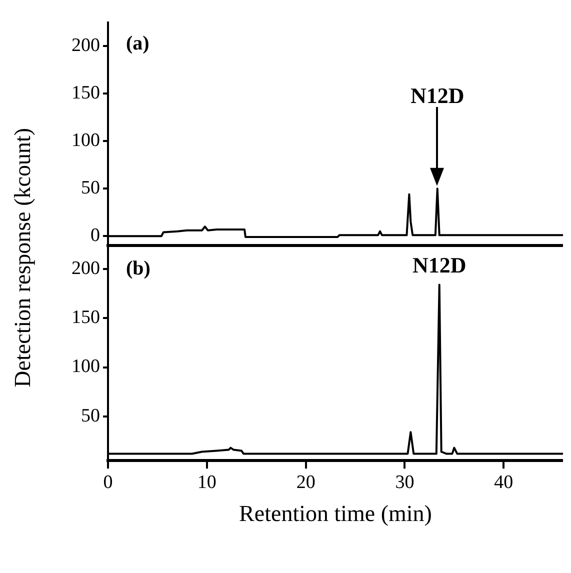  What do you see at coordinates (95, 235) in the screenshot?
I see `y-tick-label: 0` at bounding box center [95, 235].